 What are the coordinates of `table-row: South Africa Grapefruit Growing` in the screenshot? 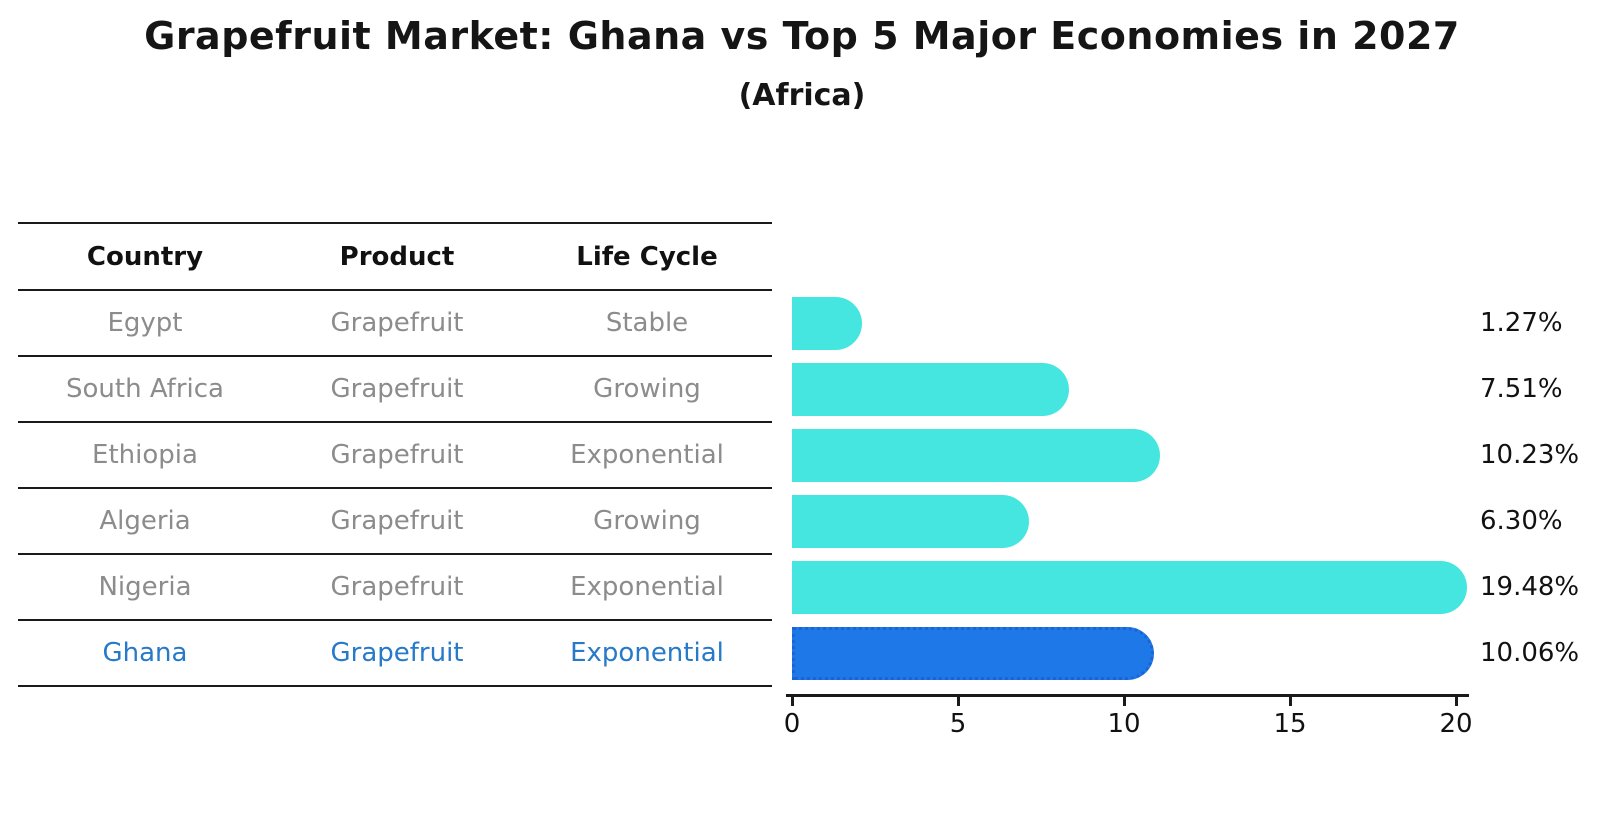 It's located at (395, 388).